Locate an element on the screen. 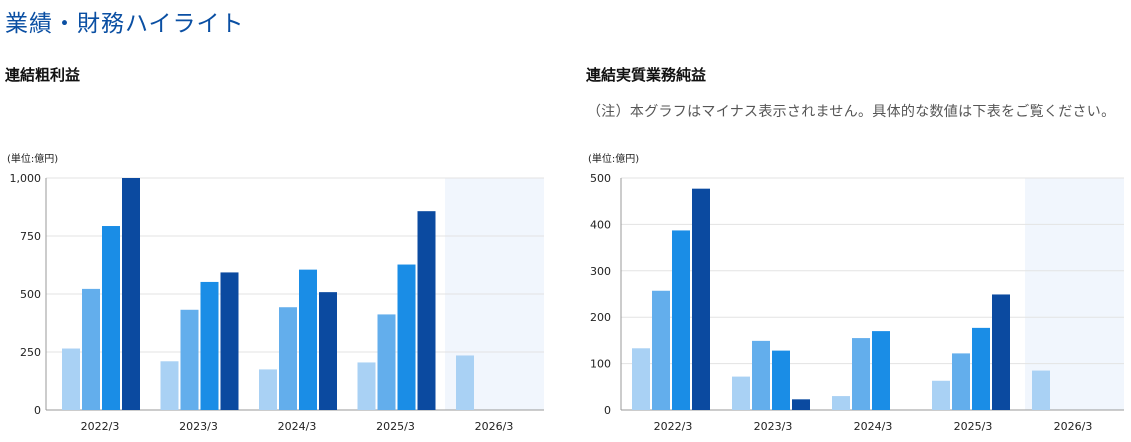  gross-profit-x-tick-label: 2023/3 is located at coordinates (198, 426).